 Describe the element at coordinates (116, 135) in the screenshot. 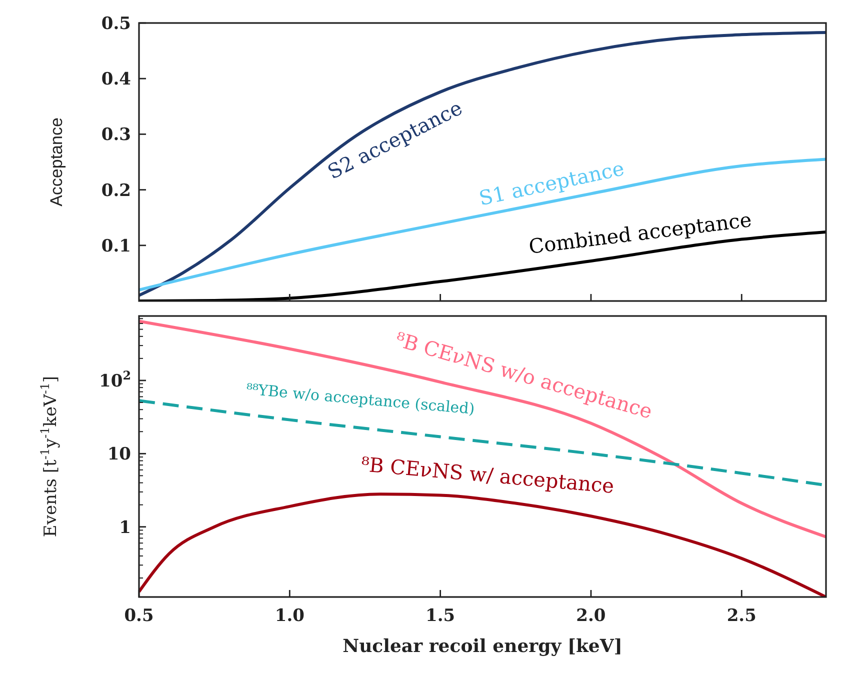

I see `y-tick-label: 0.3` at that location.